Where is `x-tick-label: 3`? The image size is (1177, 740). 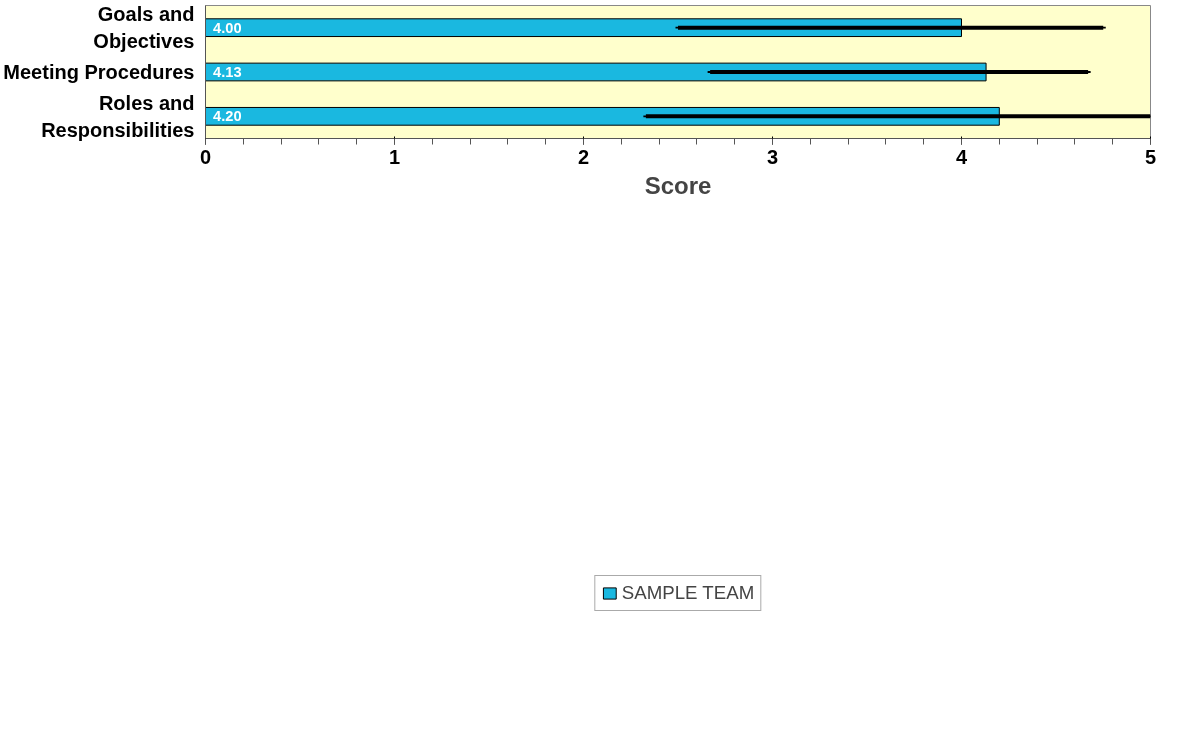 x-tick-label: 3 is located at coordinates (772, 156).